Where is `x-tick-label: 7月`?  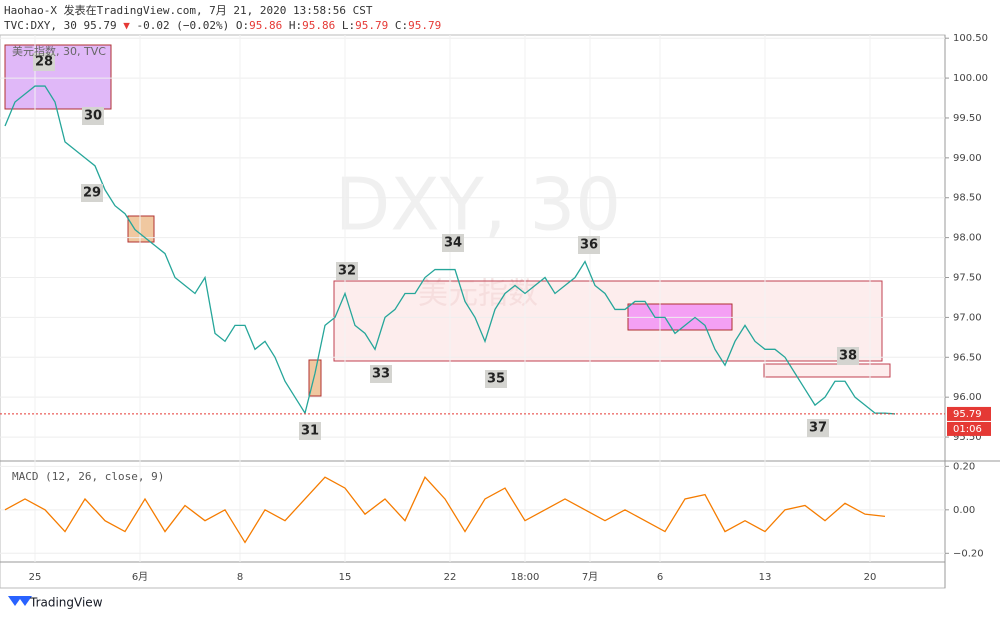
x-tick-label: 7月 is located at coordinates (590, 577).